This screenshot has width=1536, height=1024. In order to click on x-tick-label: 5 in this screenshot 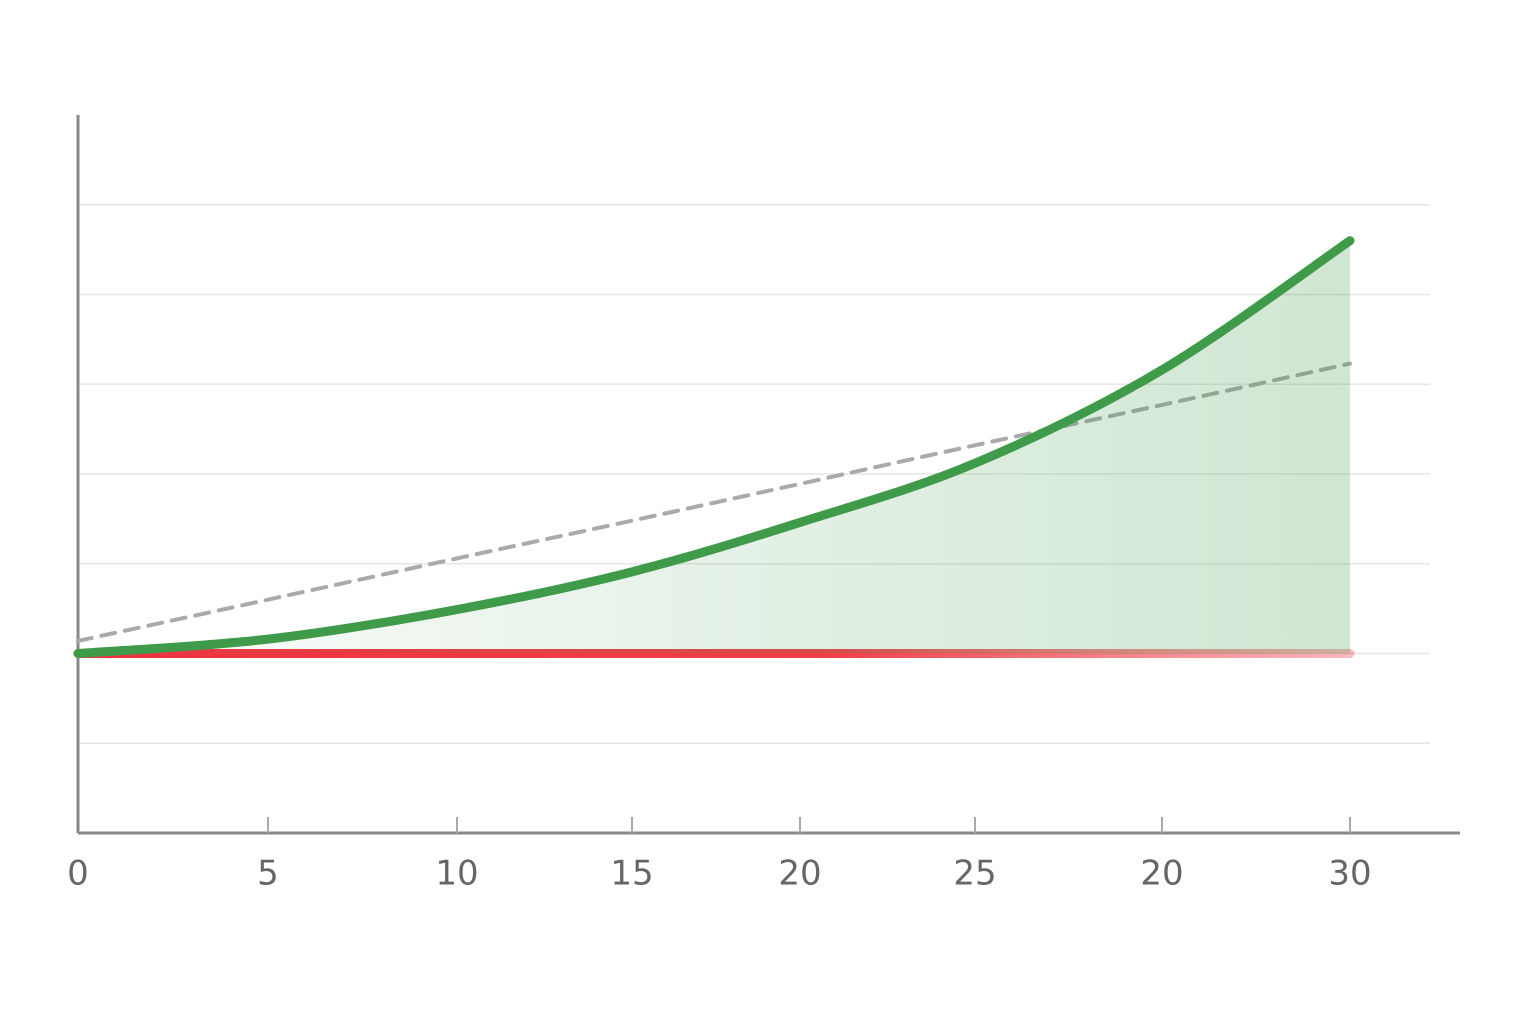, I will do `click(268, 874)`.